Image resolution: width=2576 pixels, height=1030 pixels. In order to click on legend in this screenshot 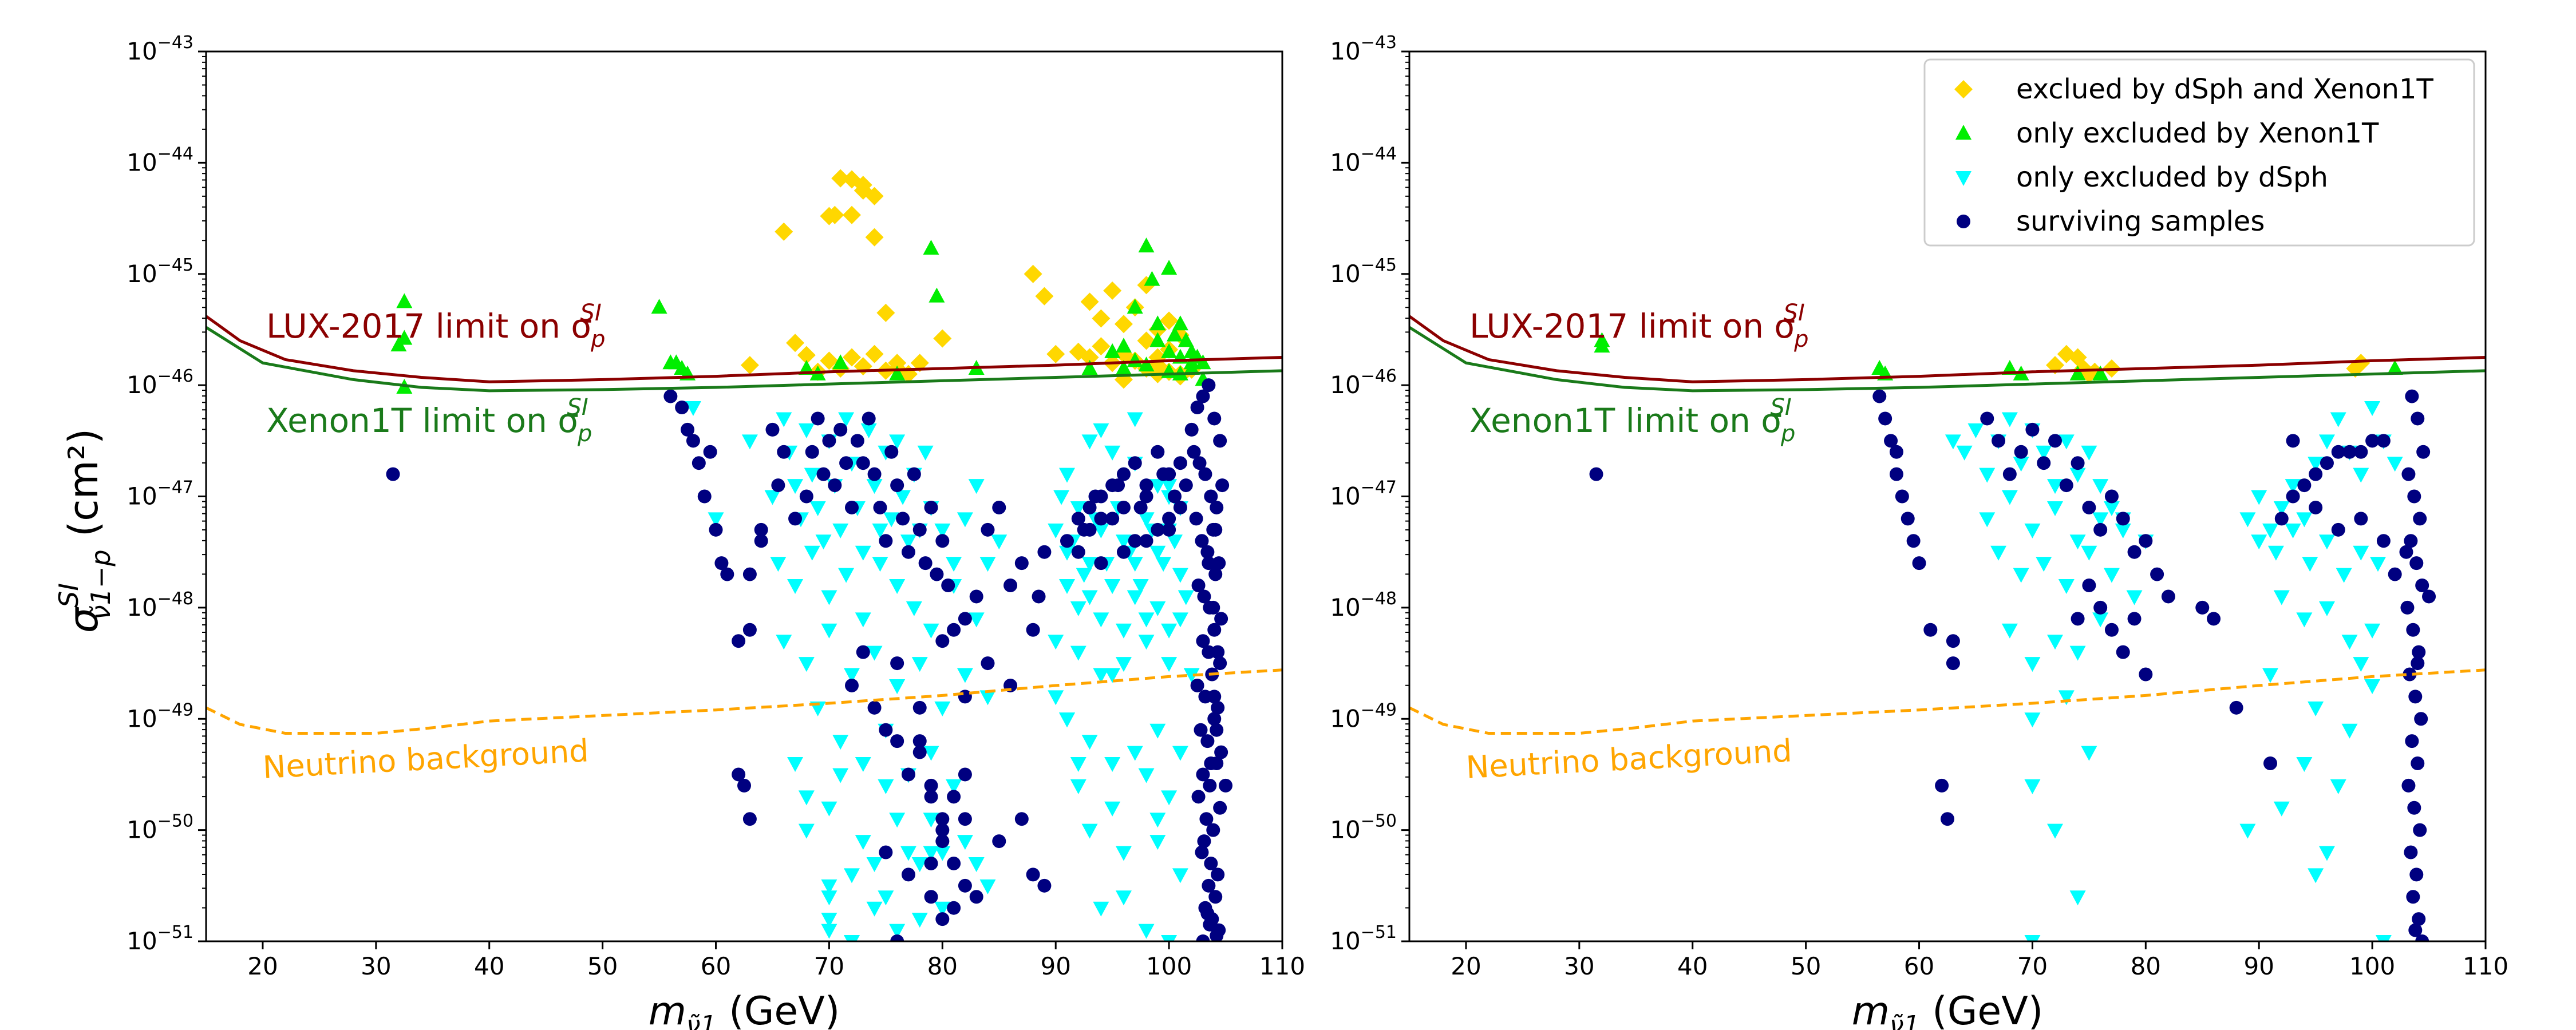, I will do `click(2199, 152)`.